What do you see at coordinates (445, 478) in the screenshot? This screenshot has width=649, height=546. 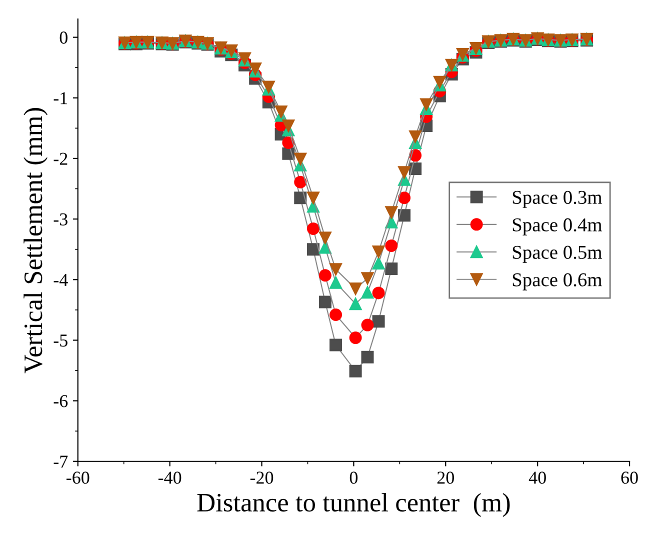 I see `x-tick-label: 20` at bounding box center [445, 478].